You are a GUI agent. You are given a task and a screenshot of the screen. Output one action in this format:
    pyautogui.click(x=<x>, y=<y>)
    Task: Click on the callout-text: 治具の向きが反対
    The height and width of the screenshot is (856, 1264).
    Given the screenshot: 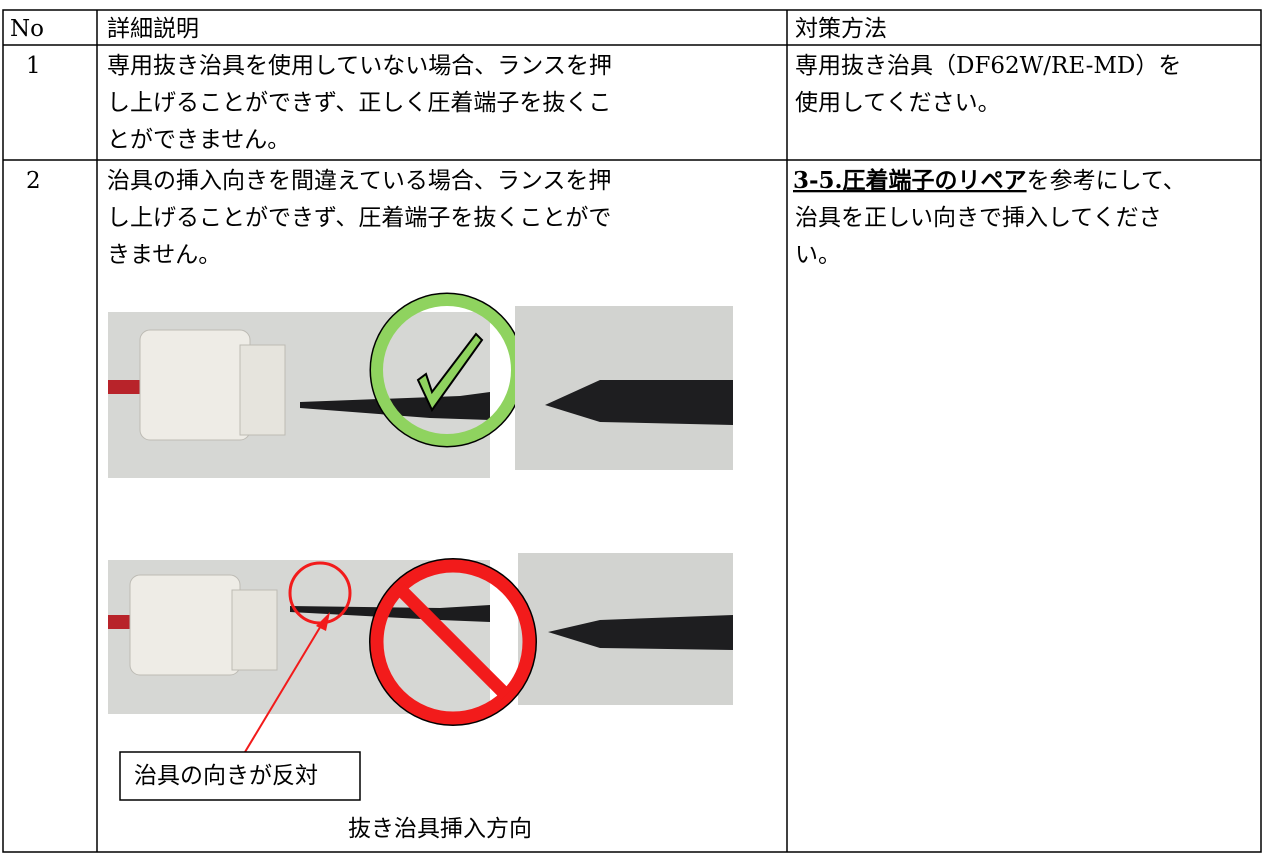 What is the action you would take?
    pyautogui.click(x=226, y=776)
    